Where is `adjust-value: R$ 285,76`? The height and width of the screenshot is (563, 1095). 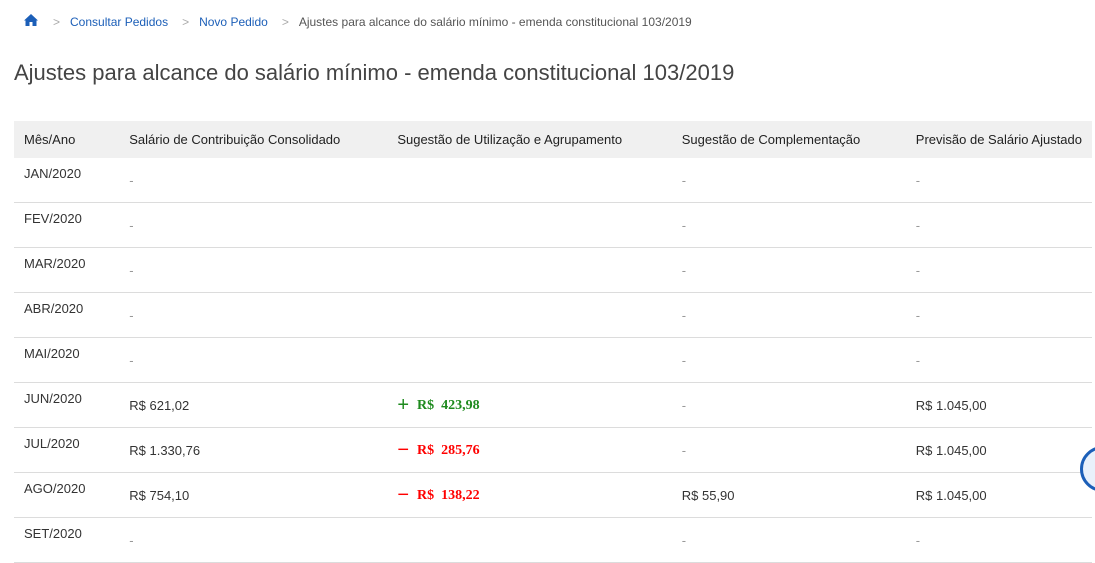 adjust-value: R$ 285,76 is located at coordinates (448, 450).